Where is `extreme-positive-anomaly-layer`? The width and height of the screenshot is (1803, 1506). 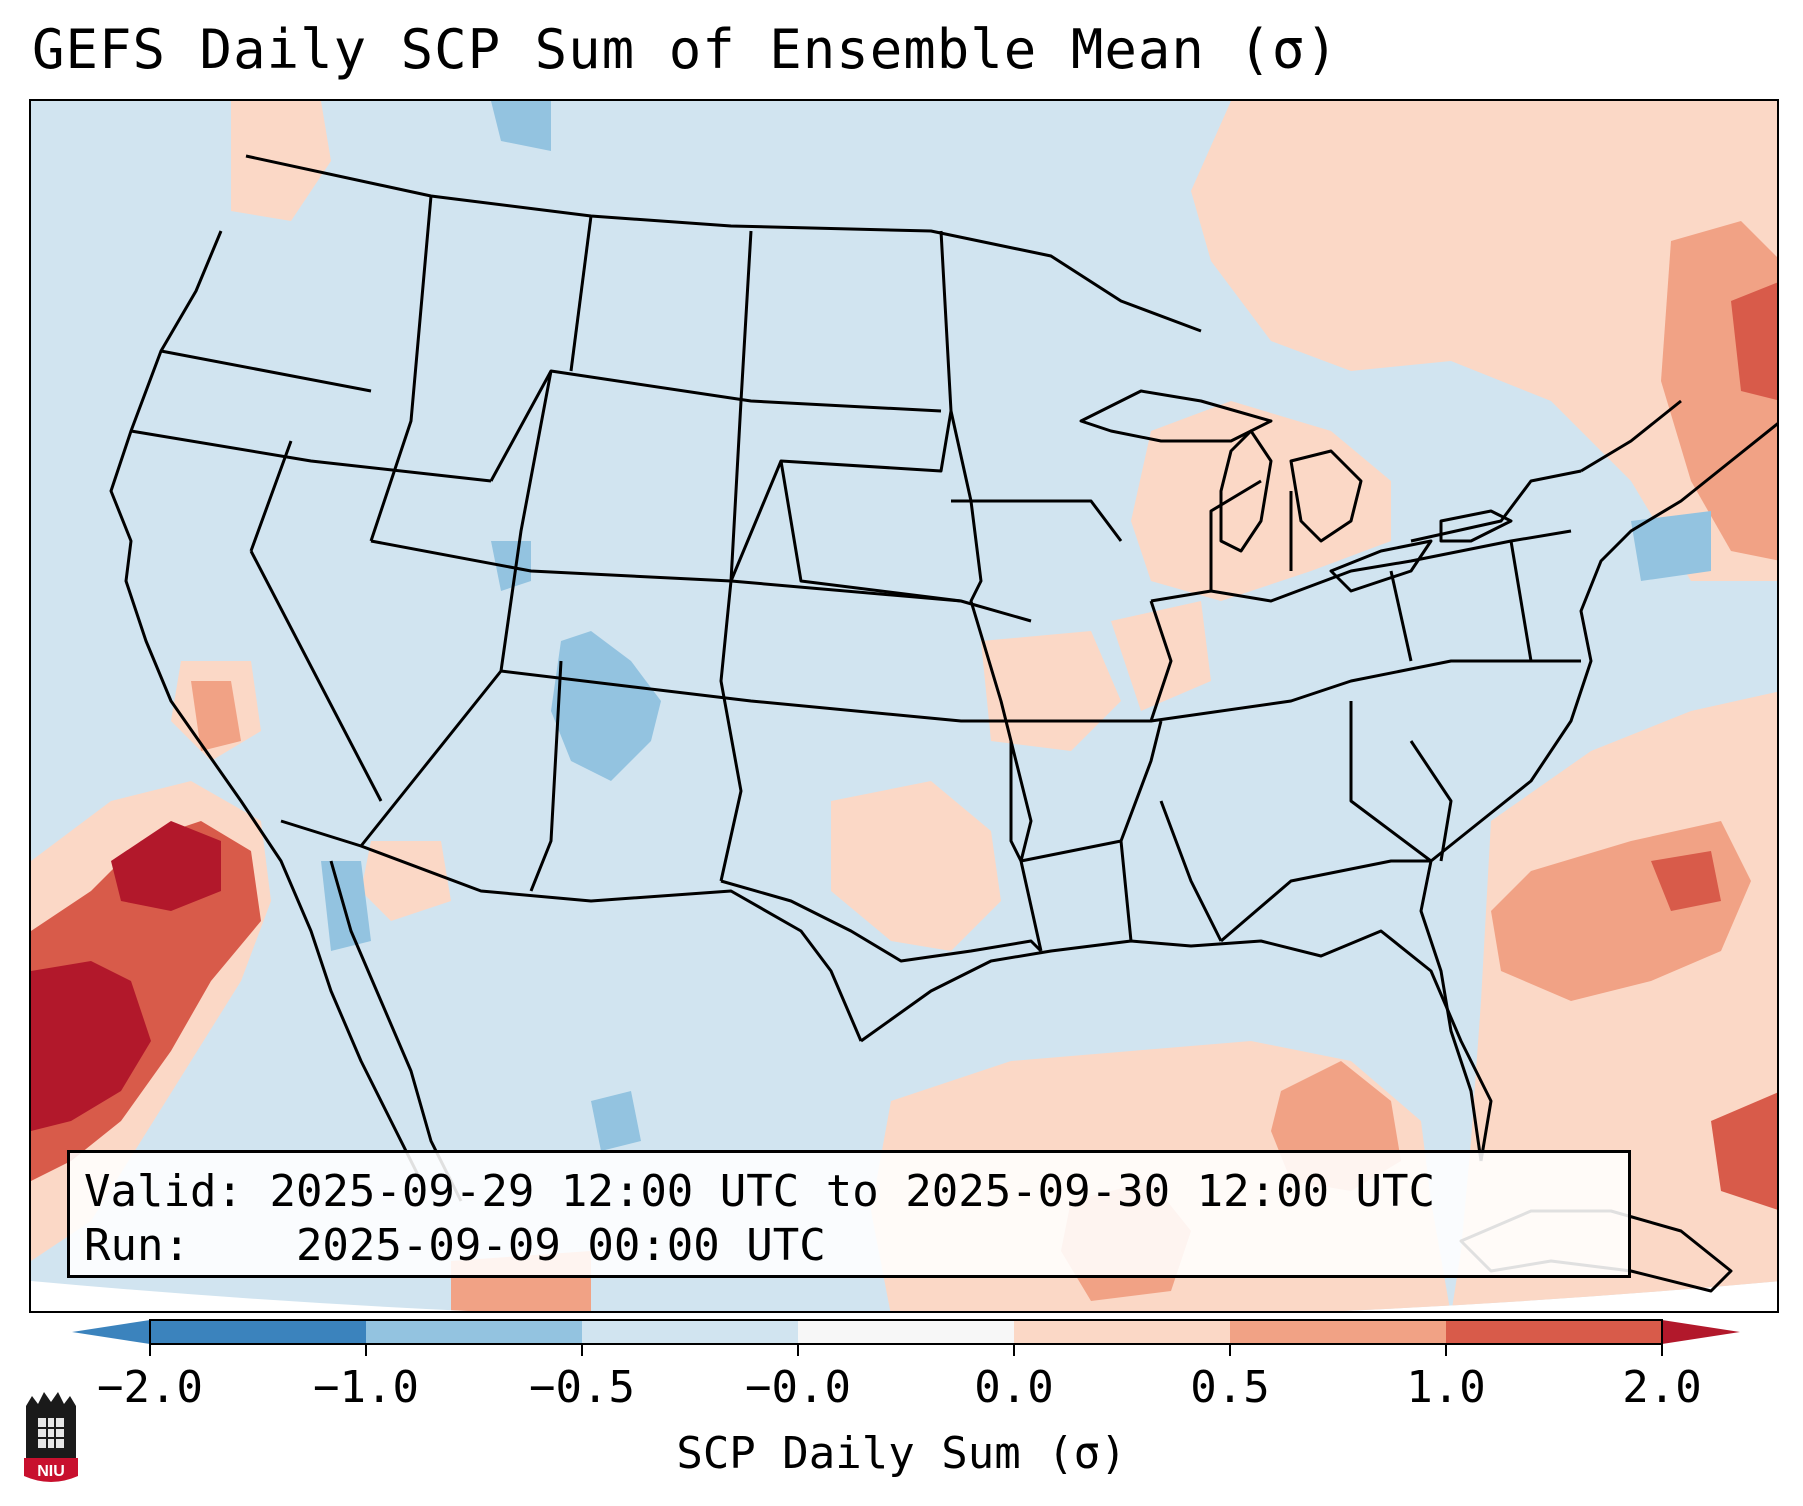 extreme-positive-anomaly-layer is located at coordinates (126, 976).